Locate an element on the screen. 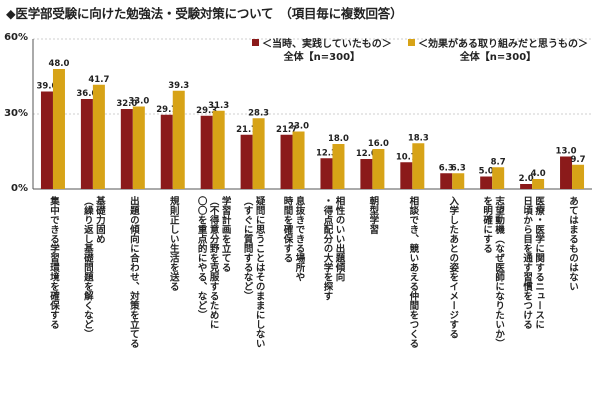 Image resolution: width=600 pixels, height=400 pixels. category-label-1: 基礎力固め （繰り返し基礎問題を解くなど） is located at coordinates (93, 267).